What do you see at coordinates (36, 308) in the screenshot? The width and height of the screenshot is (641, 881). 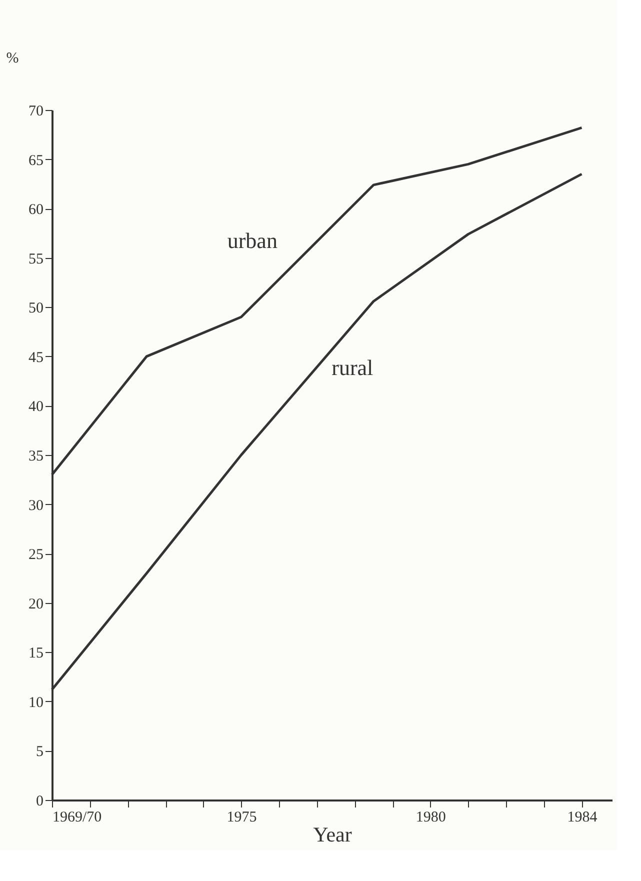 I see `y-tick-label: 50` at bounding box center [36, 308].